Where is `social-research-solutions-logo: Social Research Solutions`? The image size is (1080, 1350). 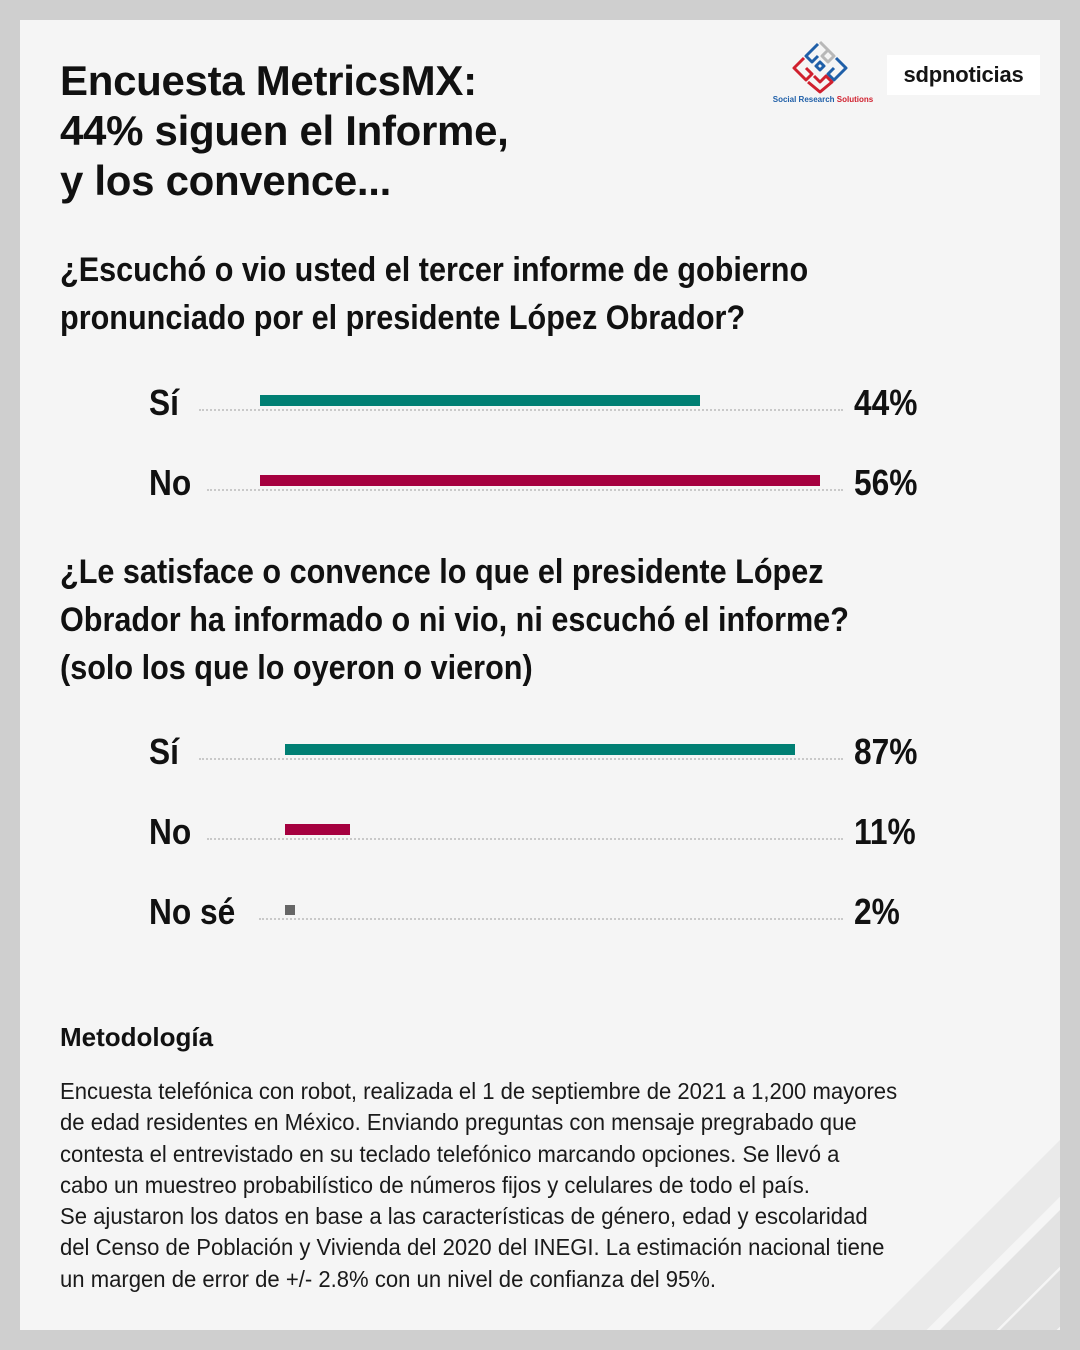
social-research-solutions-logo: Social Research Solutions is located at coordinates (823, 75).